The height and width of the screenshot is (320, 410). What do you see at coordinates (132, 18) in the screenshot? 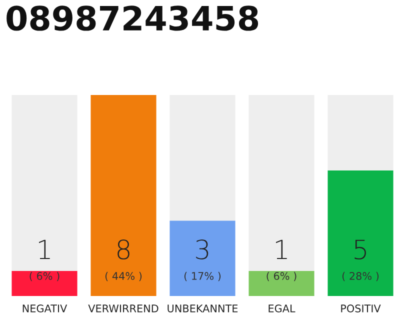
I see `chart-title: 08987243458` at bounding box center [132, 18].